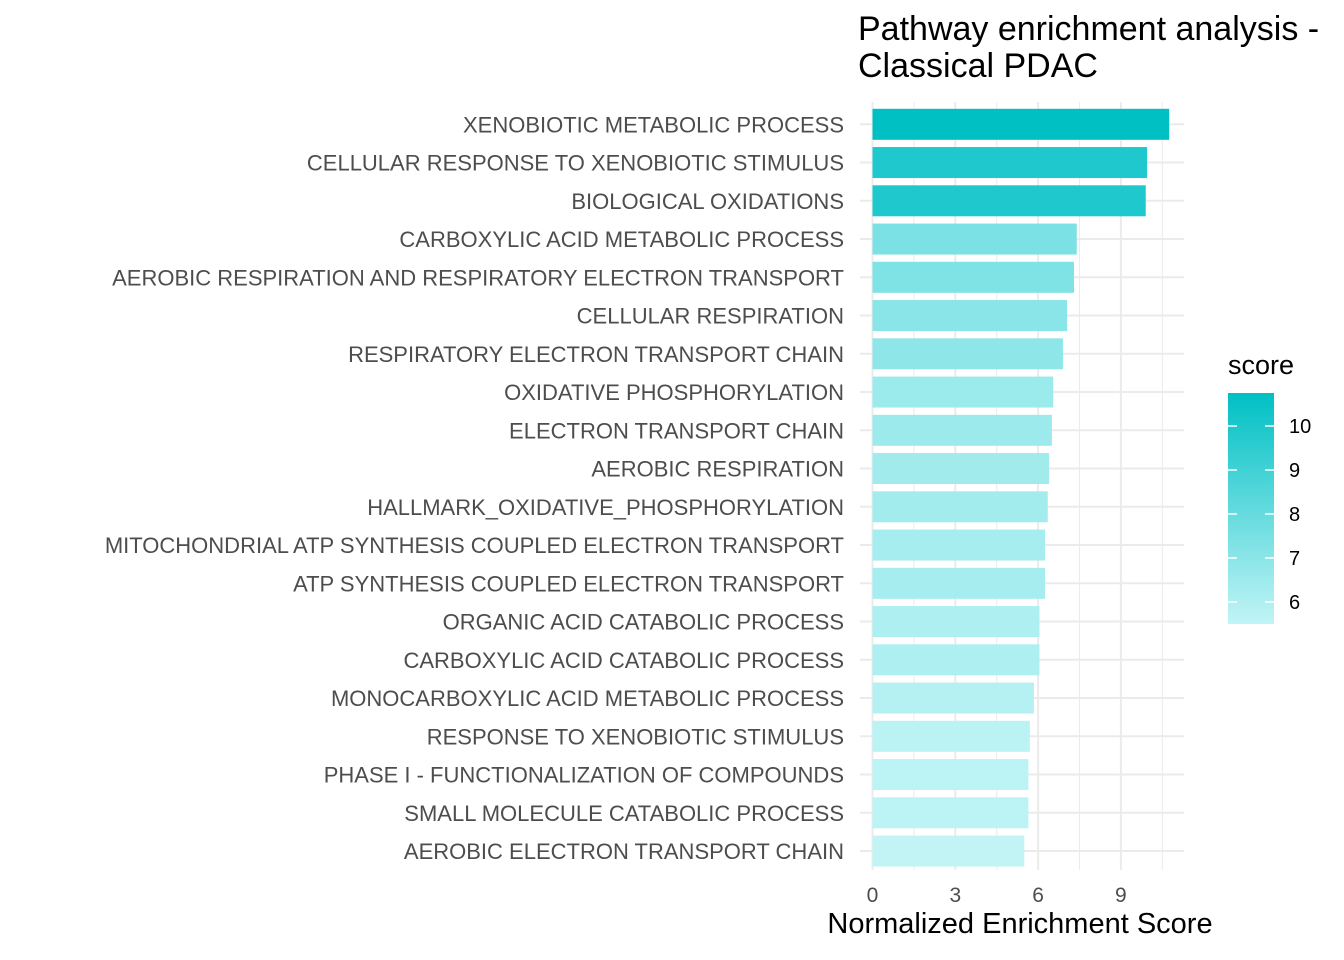  Describe the element at coordinates (1294, 559) in the screenshot. I see `legend-tick-label: 7` at that location.